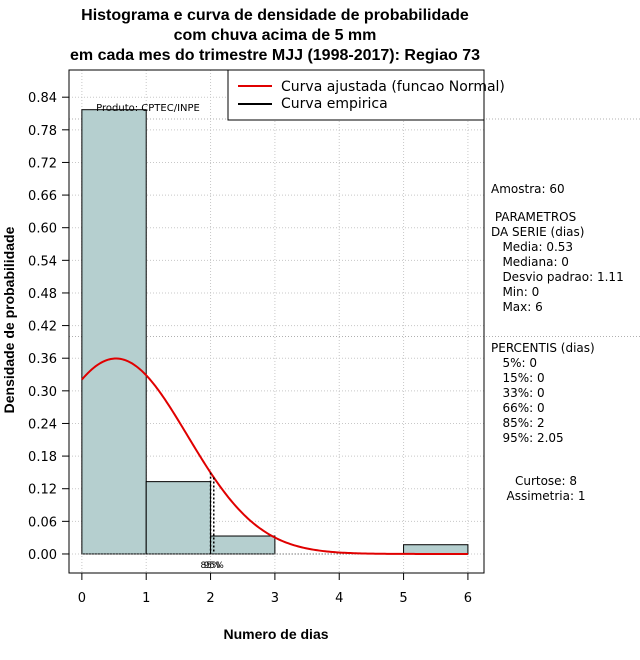 This screenshot has width=640, height=660. I want to click on y-tick-label-2: 0.12, so click(42, 490).